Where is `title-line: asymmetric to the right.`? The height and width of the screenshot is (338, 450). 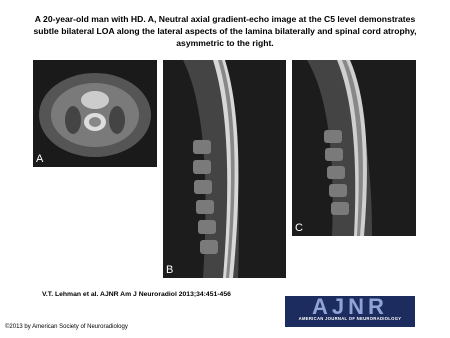 title-line: asymmetric to the right. is located at coordinates (225, 43).